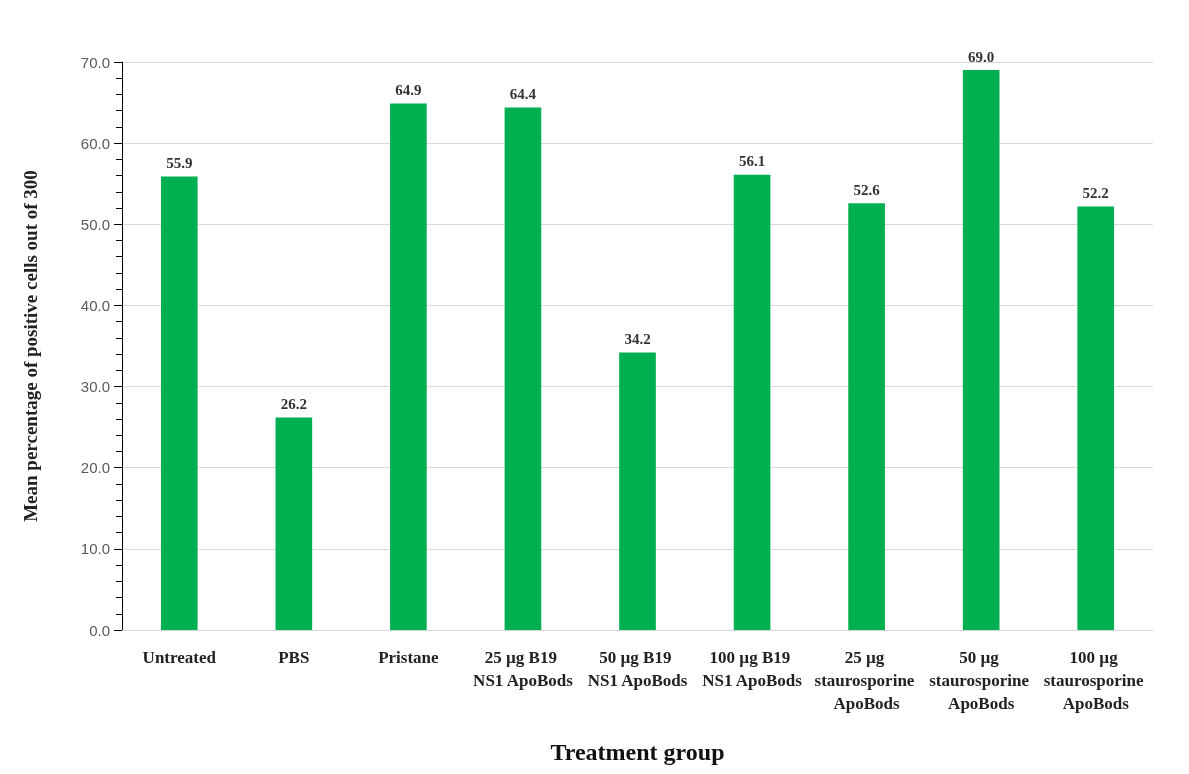  Describe the element at coordinates (95, 224) in the screenshot. I see `y-tick-label: 50.0` at that location.